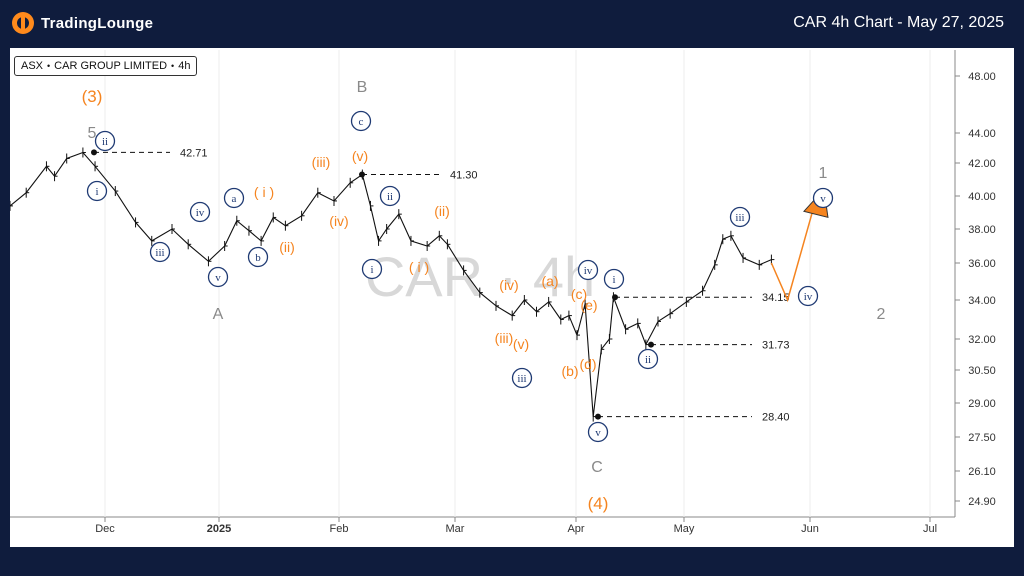 Image resolution: width=1024 pixels, height=576 pixels. I want to click on x-tick-label: Apr, so click(575, 529).